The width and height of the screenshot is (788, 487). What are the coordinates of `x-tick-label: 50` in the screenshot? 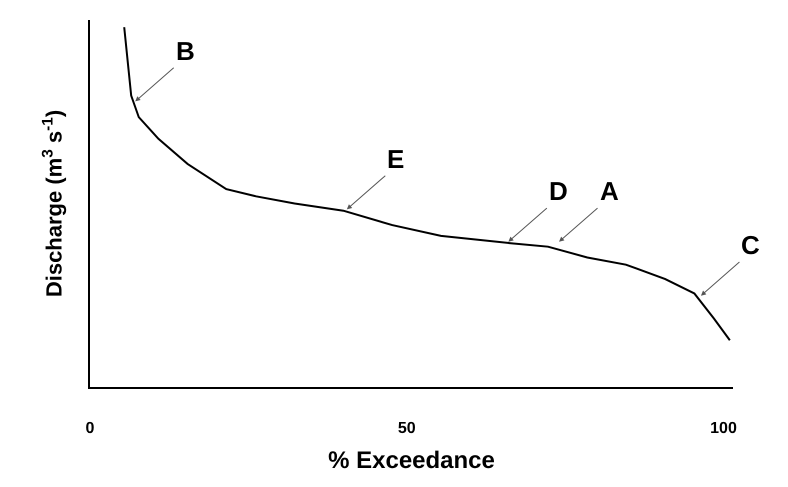 It's located at (407, 428).